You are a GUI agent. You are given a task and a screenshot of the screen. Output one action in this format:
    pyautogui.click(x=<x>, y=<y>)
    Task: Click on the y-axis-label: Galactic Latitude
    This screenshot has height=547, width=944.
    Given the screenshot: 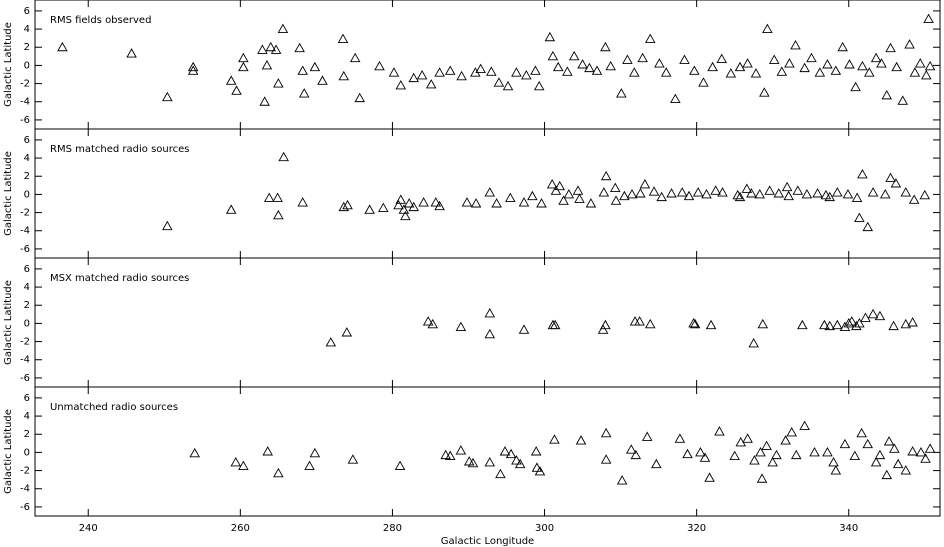 What is the action you would take?
    pyautogui.click(x=8, y=64)
    